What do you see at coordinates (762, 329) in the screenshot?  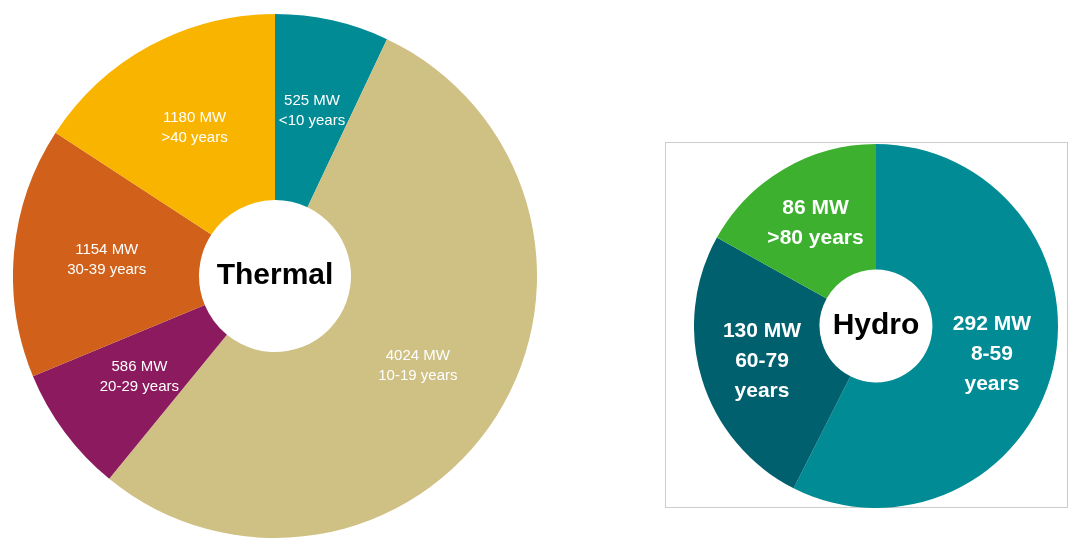 I see `data-label: 130 MW` at bounding box center [762, 329].